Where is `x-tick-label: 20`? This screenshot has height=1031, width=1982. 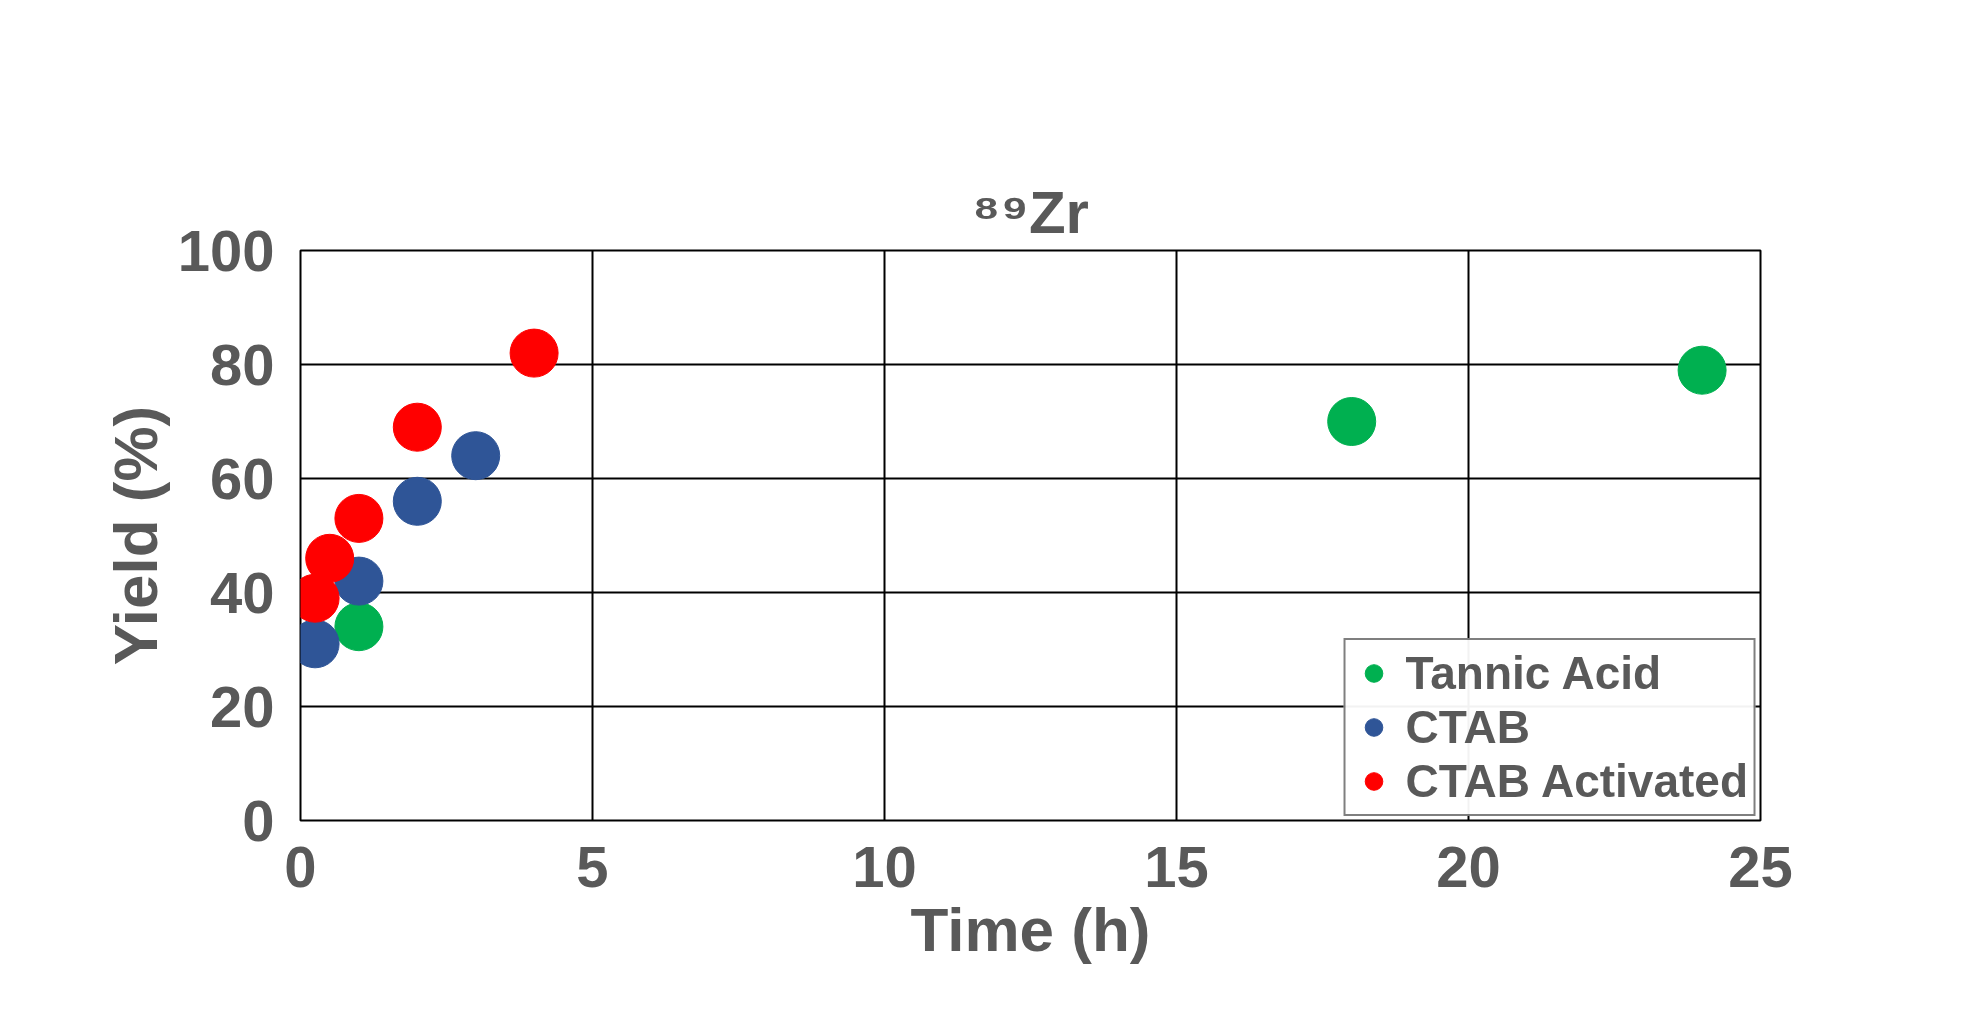
x-tick-label: 20 is located at coordinates (1468, 866).